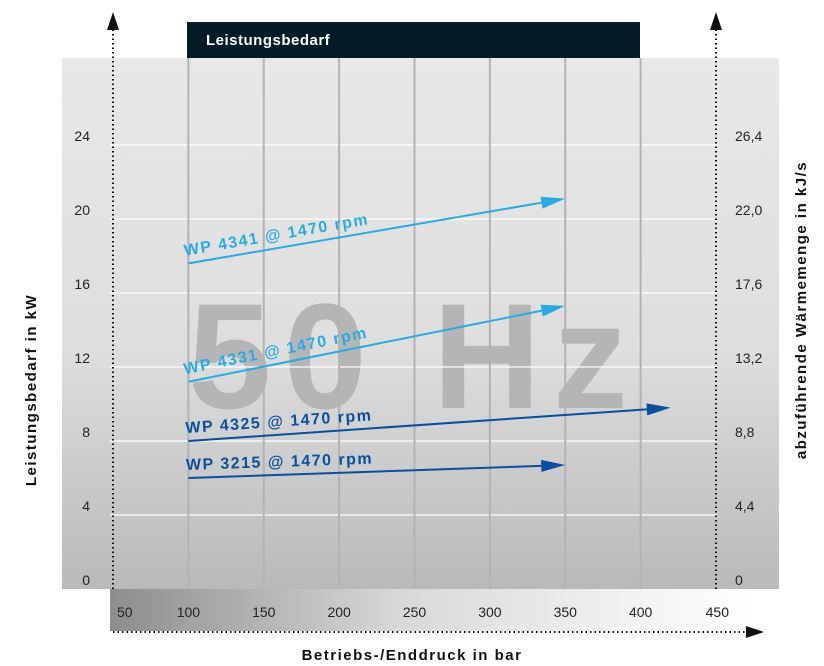  Describe the element at coordinates (641, 612) in the screenshot. I see `x-tick-label: 400` at that location.